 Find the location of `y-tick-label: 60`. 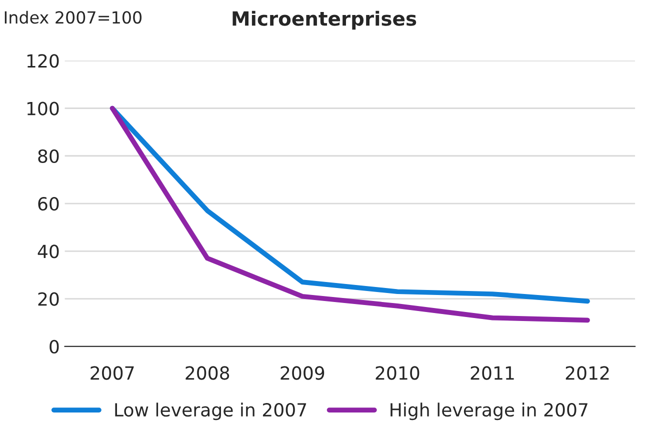

y-tick-label: 60 is located at coordinates (48, 203).